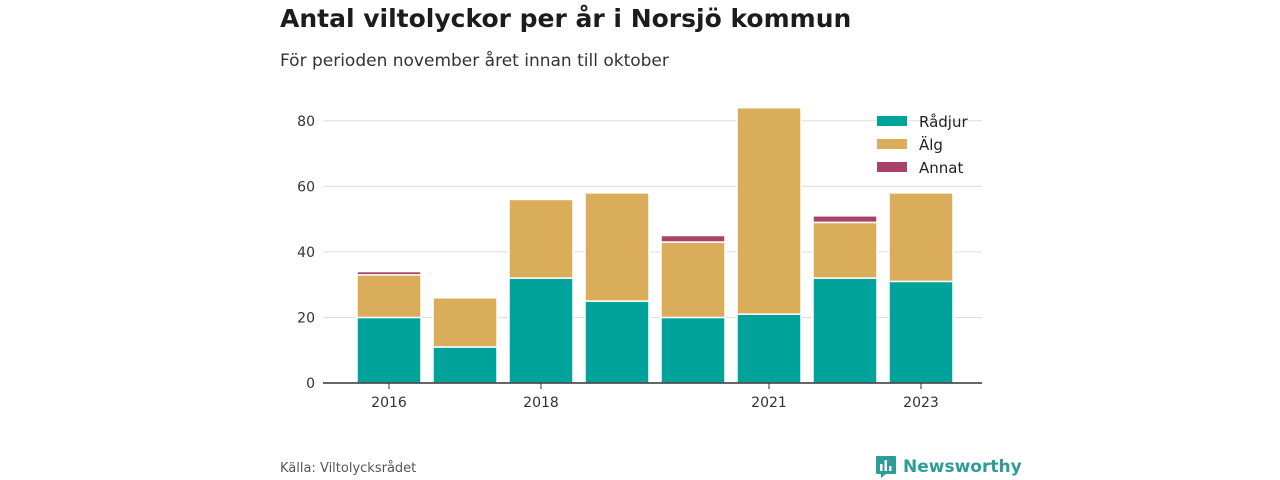  I want to click on chart-title: Antal viltolyckor per år i Norsjö kommun, so click(566, 18).